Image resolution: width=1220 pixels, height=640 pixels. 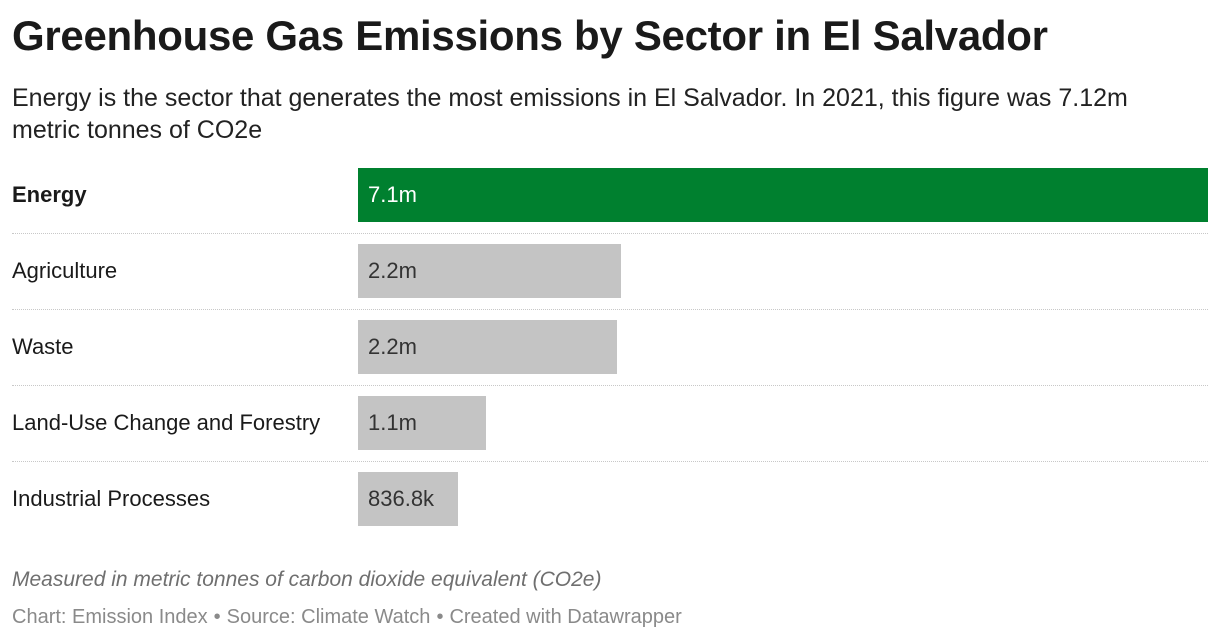 I want to click on category-label: Agriculture, so click(x=65, y=270).